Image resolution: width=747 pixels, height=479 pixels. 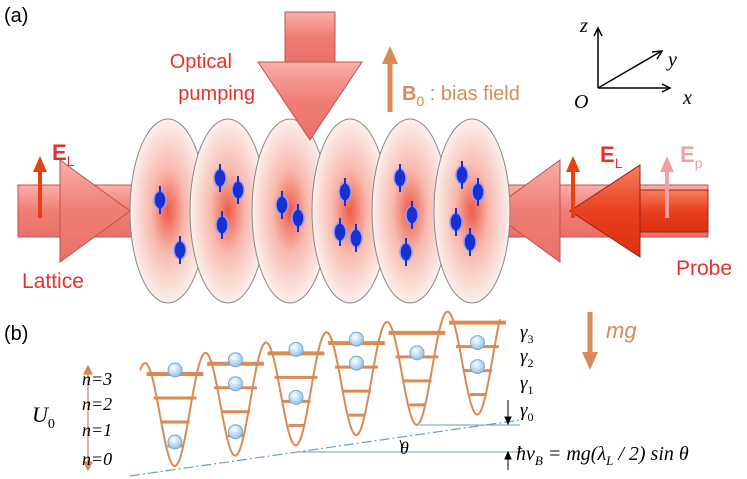 What do you see at coordinates (671, 60) in the screenshot?
I see `axis-label: y` at bounding box center [671, 60].